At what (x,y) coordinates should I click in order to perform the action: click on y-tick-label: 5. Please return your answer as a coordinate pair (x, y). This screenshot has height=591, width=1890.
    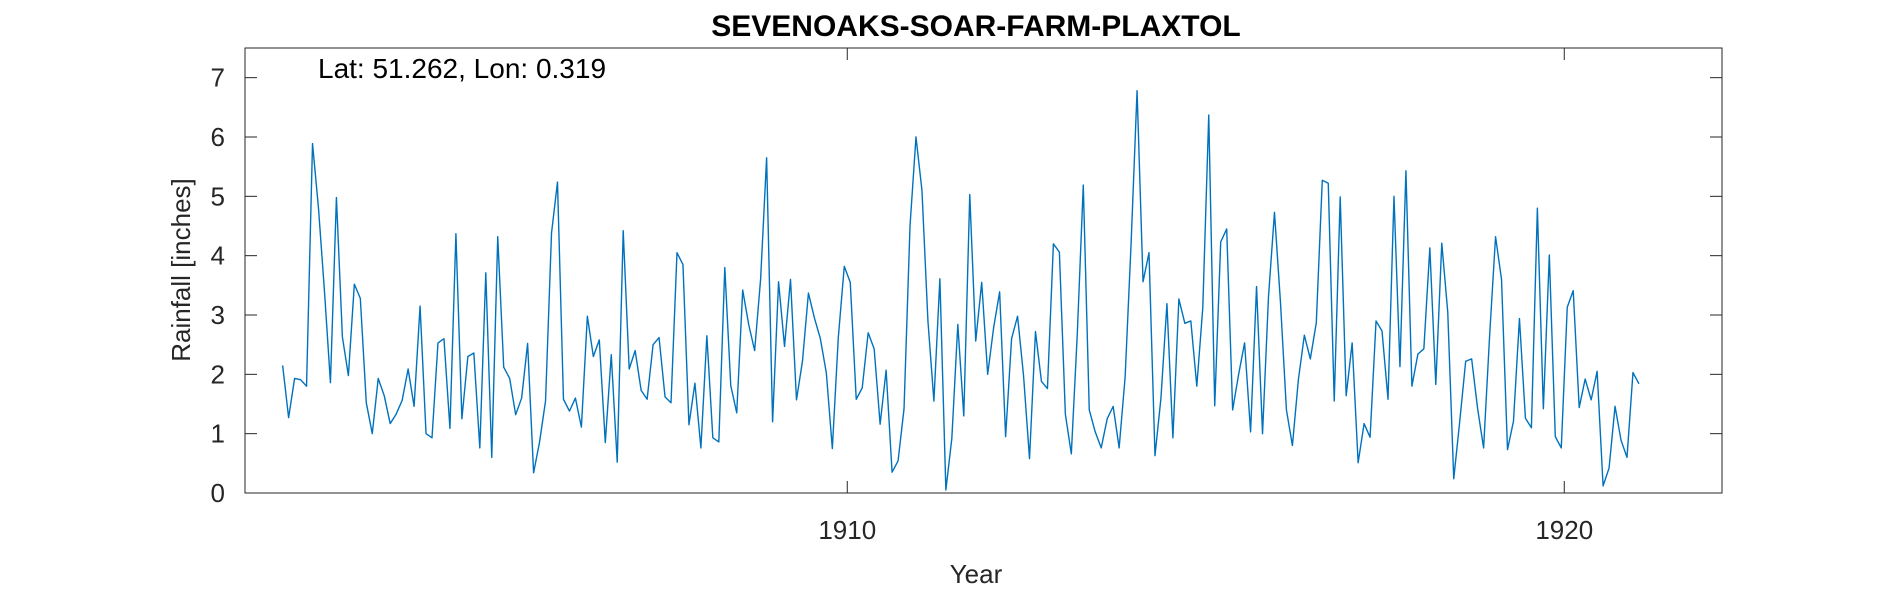
    Looking at the image, I should click on (218, 196).